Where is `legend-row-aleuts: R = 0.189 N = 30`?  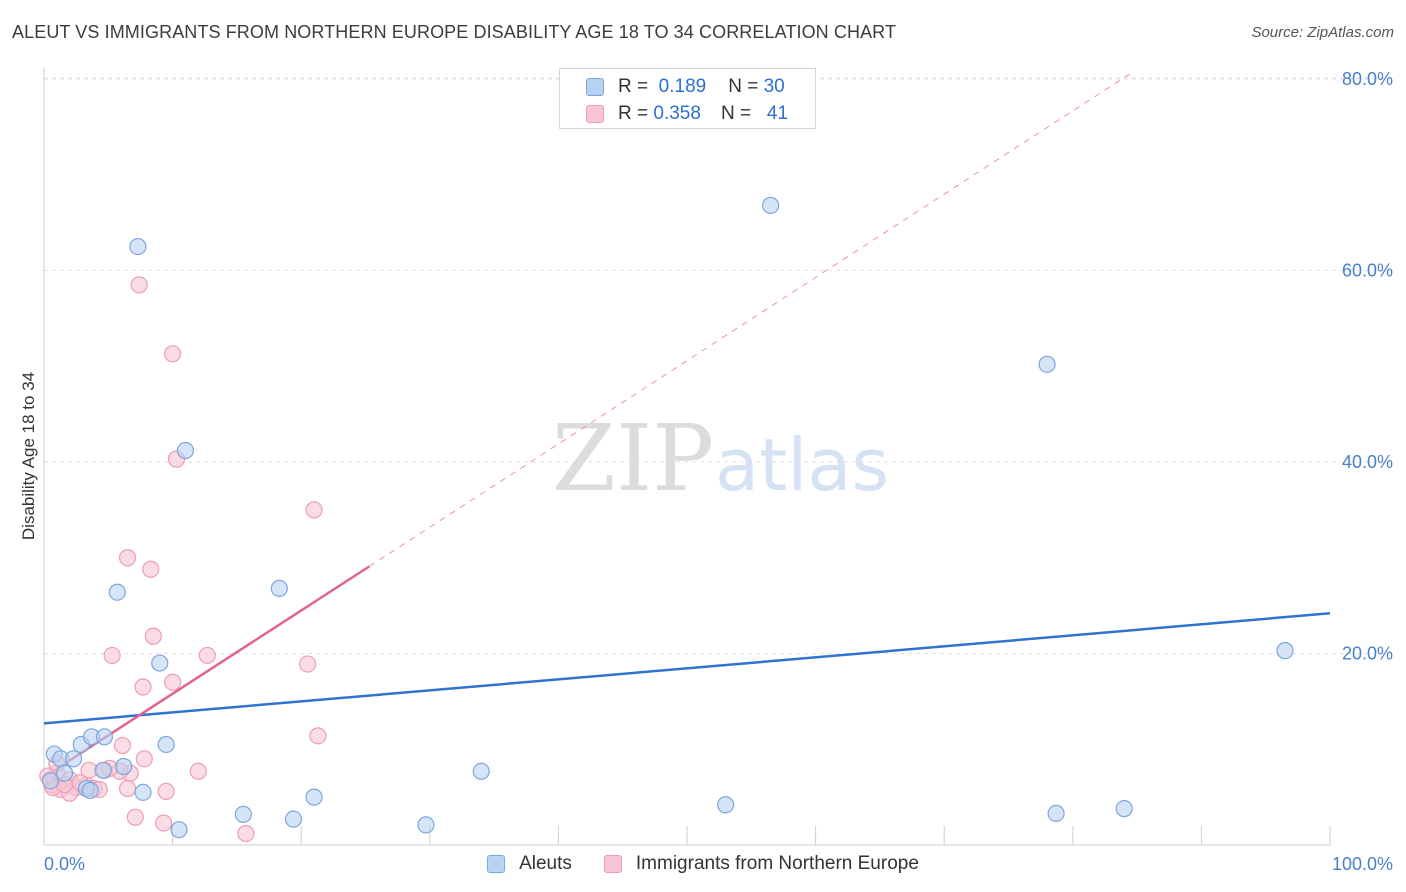 legend-row-aleuts: R = 0.189 N = 30 is located at coordinates (685, 87).